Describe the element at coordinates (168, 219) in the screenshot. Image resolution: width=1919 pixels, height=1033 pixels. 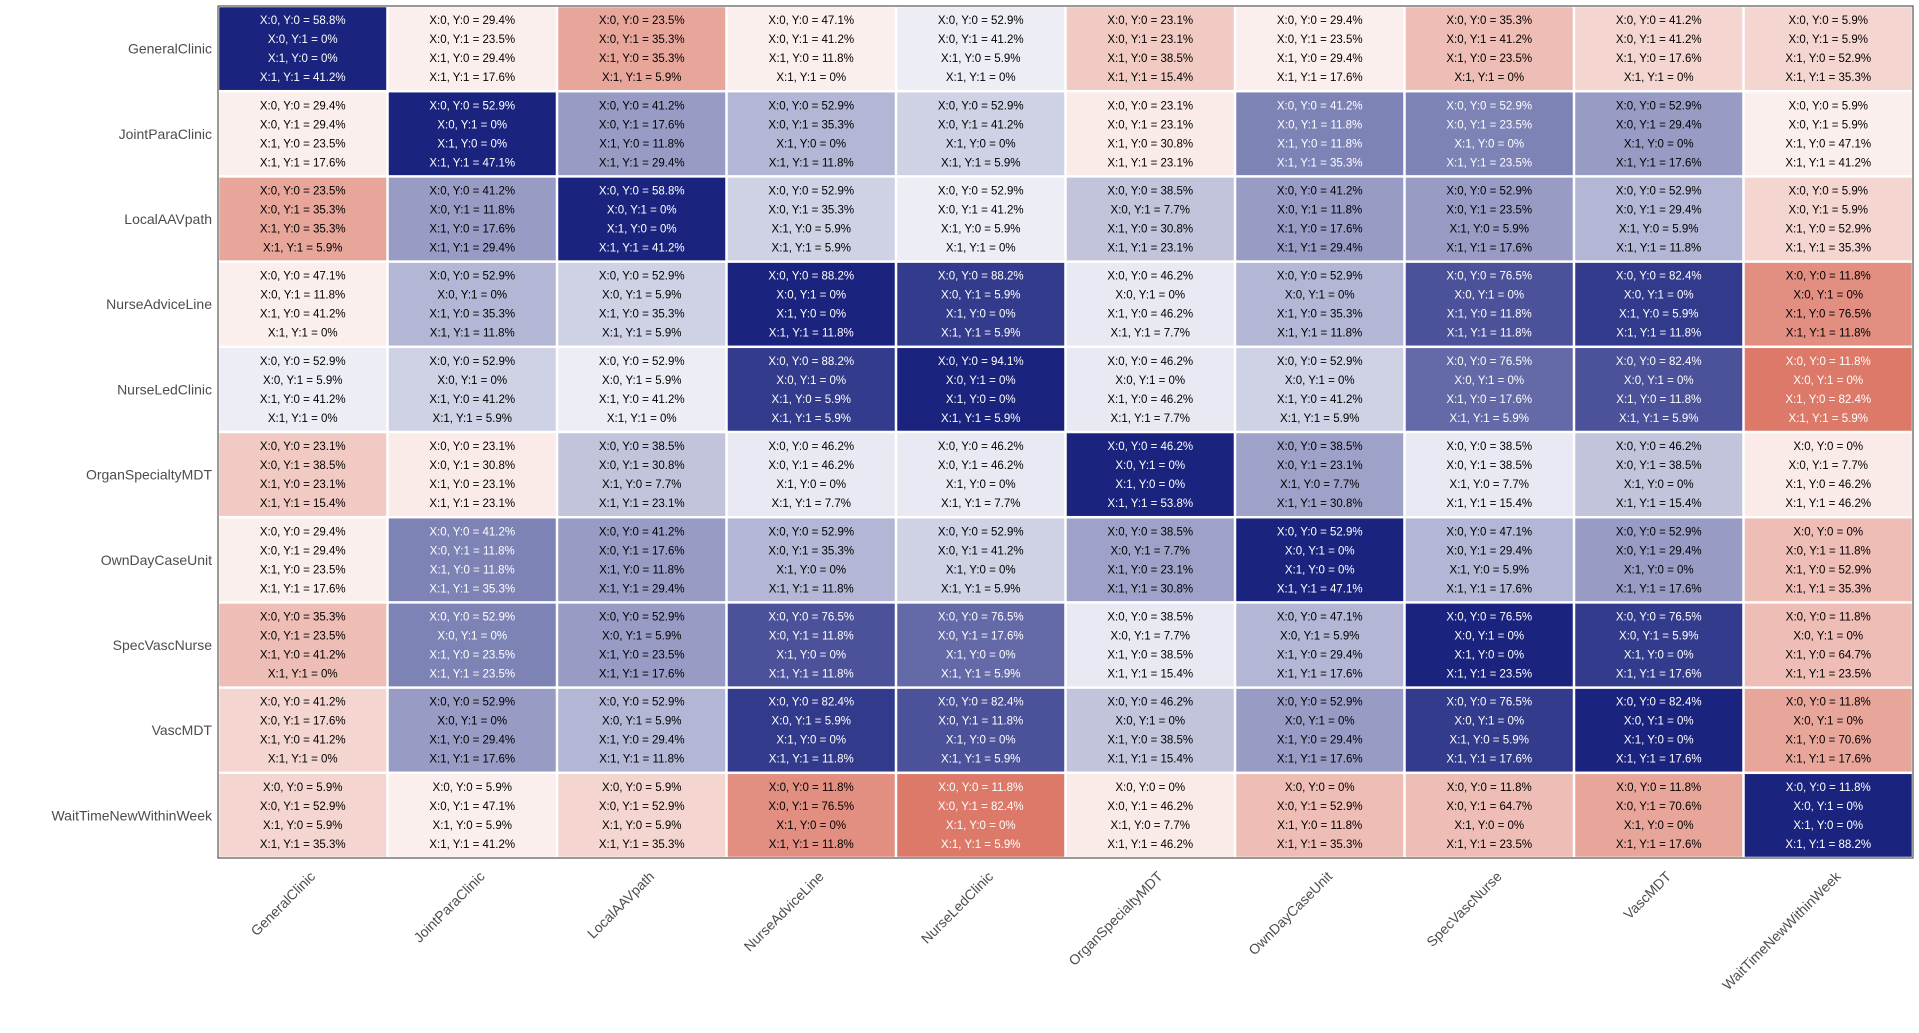
I see `y-tick-label: LocalAAVpath` at that location.